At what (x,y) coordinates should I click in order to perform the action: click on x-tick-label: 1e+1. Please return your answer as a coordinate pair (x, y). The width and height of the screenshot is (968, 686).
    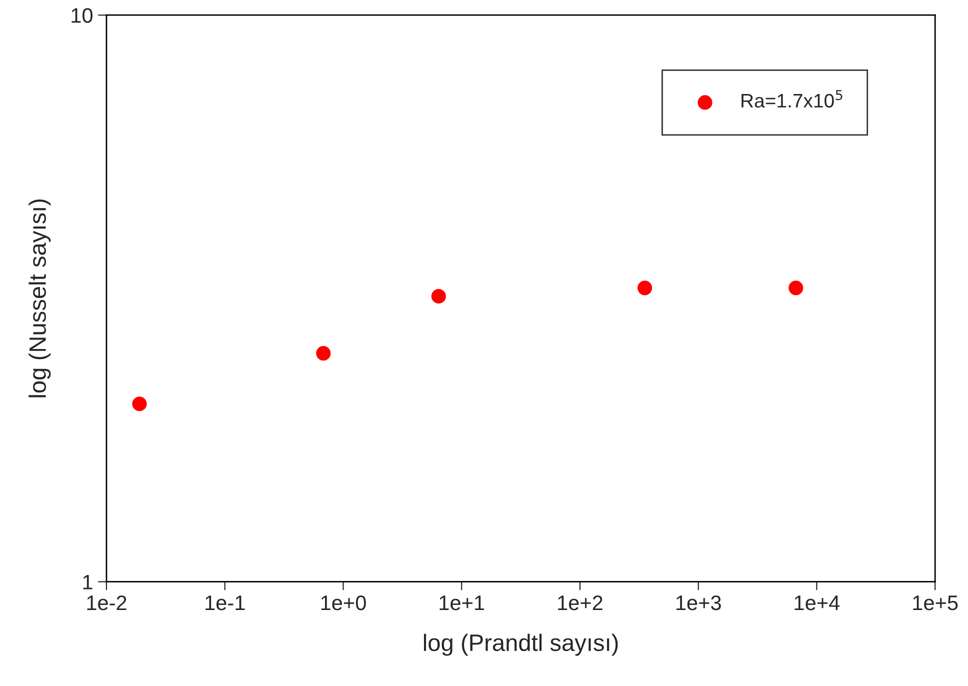
    Looking at the image, I should click on (462, 603).